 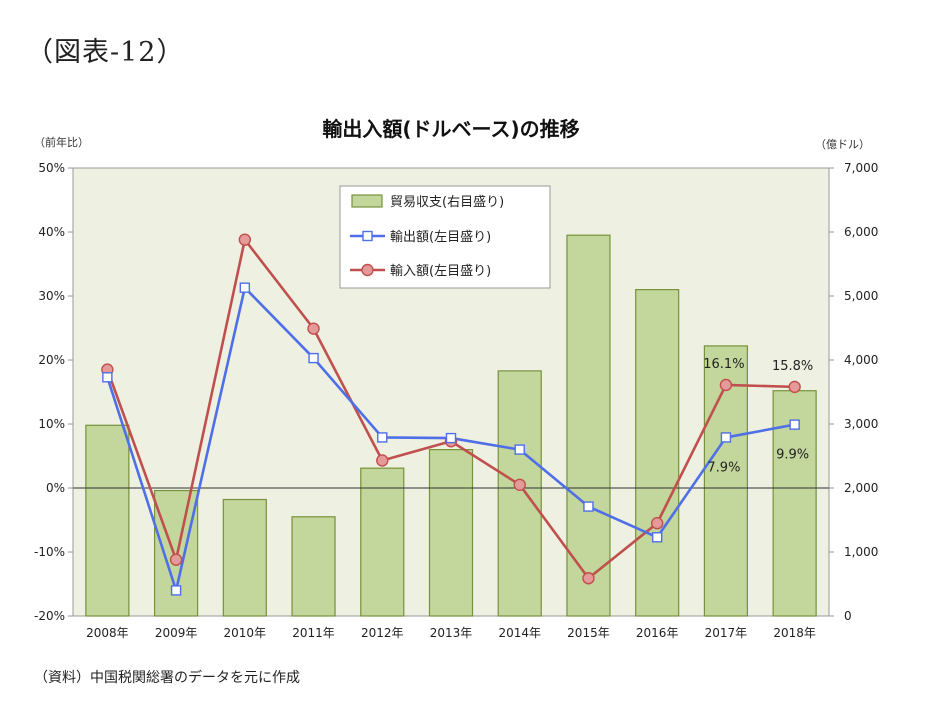 What do you see at coordinates (726, 633) in the screenshot?
I see `x-tick-label: 2017年` at bounding box center [726, 633].